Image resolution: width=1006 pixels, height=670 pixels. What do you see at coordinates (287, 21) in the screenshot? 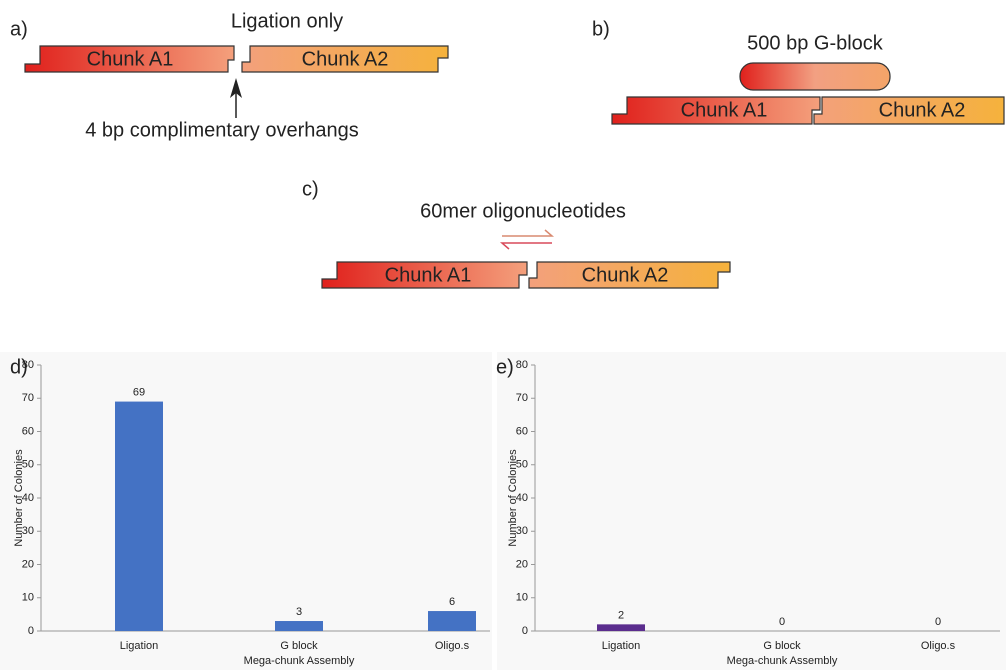
I see `panel-title: Ligation only` at bounding box center [287, 21].